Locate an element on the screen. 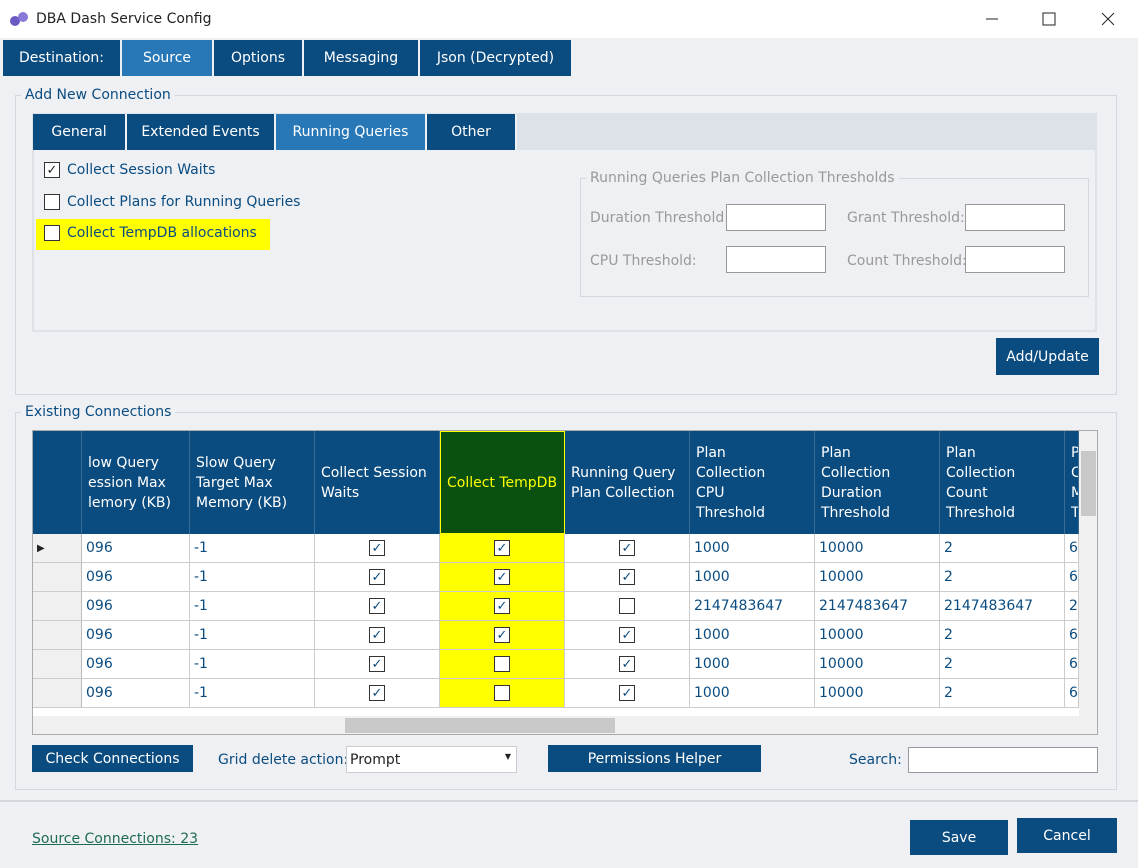  tab: Options is located at coordinates (259, 58).